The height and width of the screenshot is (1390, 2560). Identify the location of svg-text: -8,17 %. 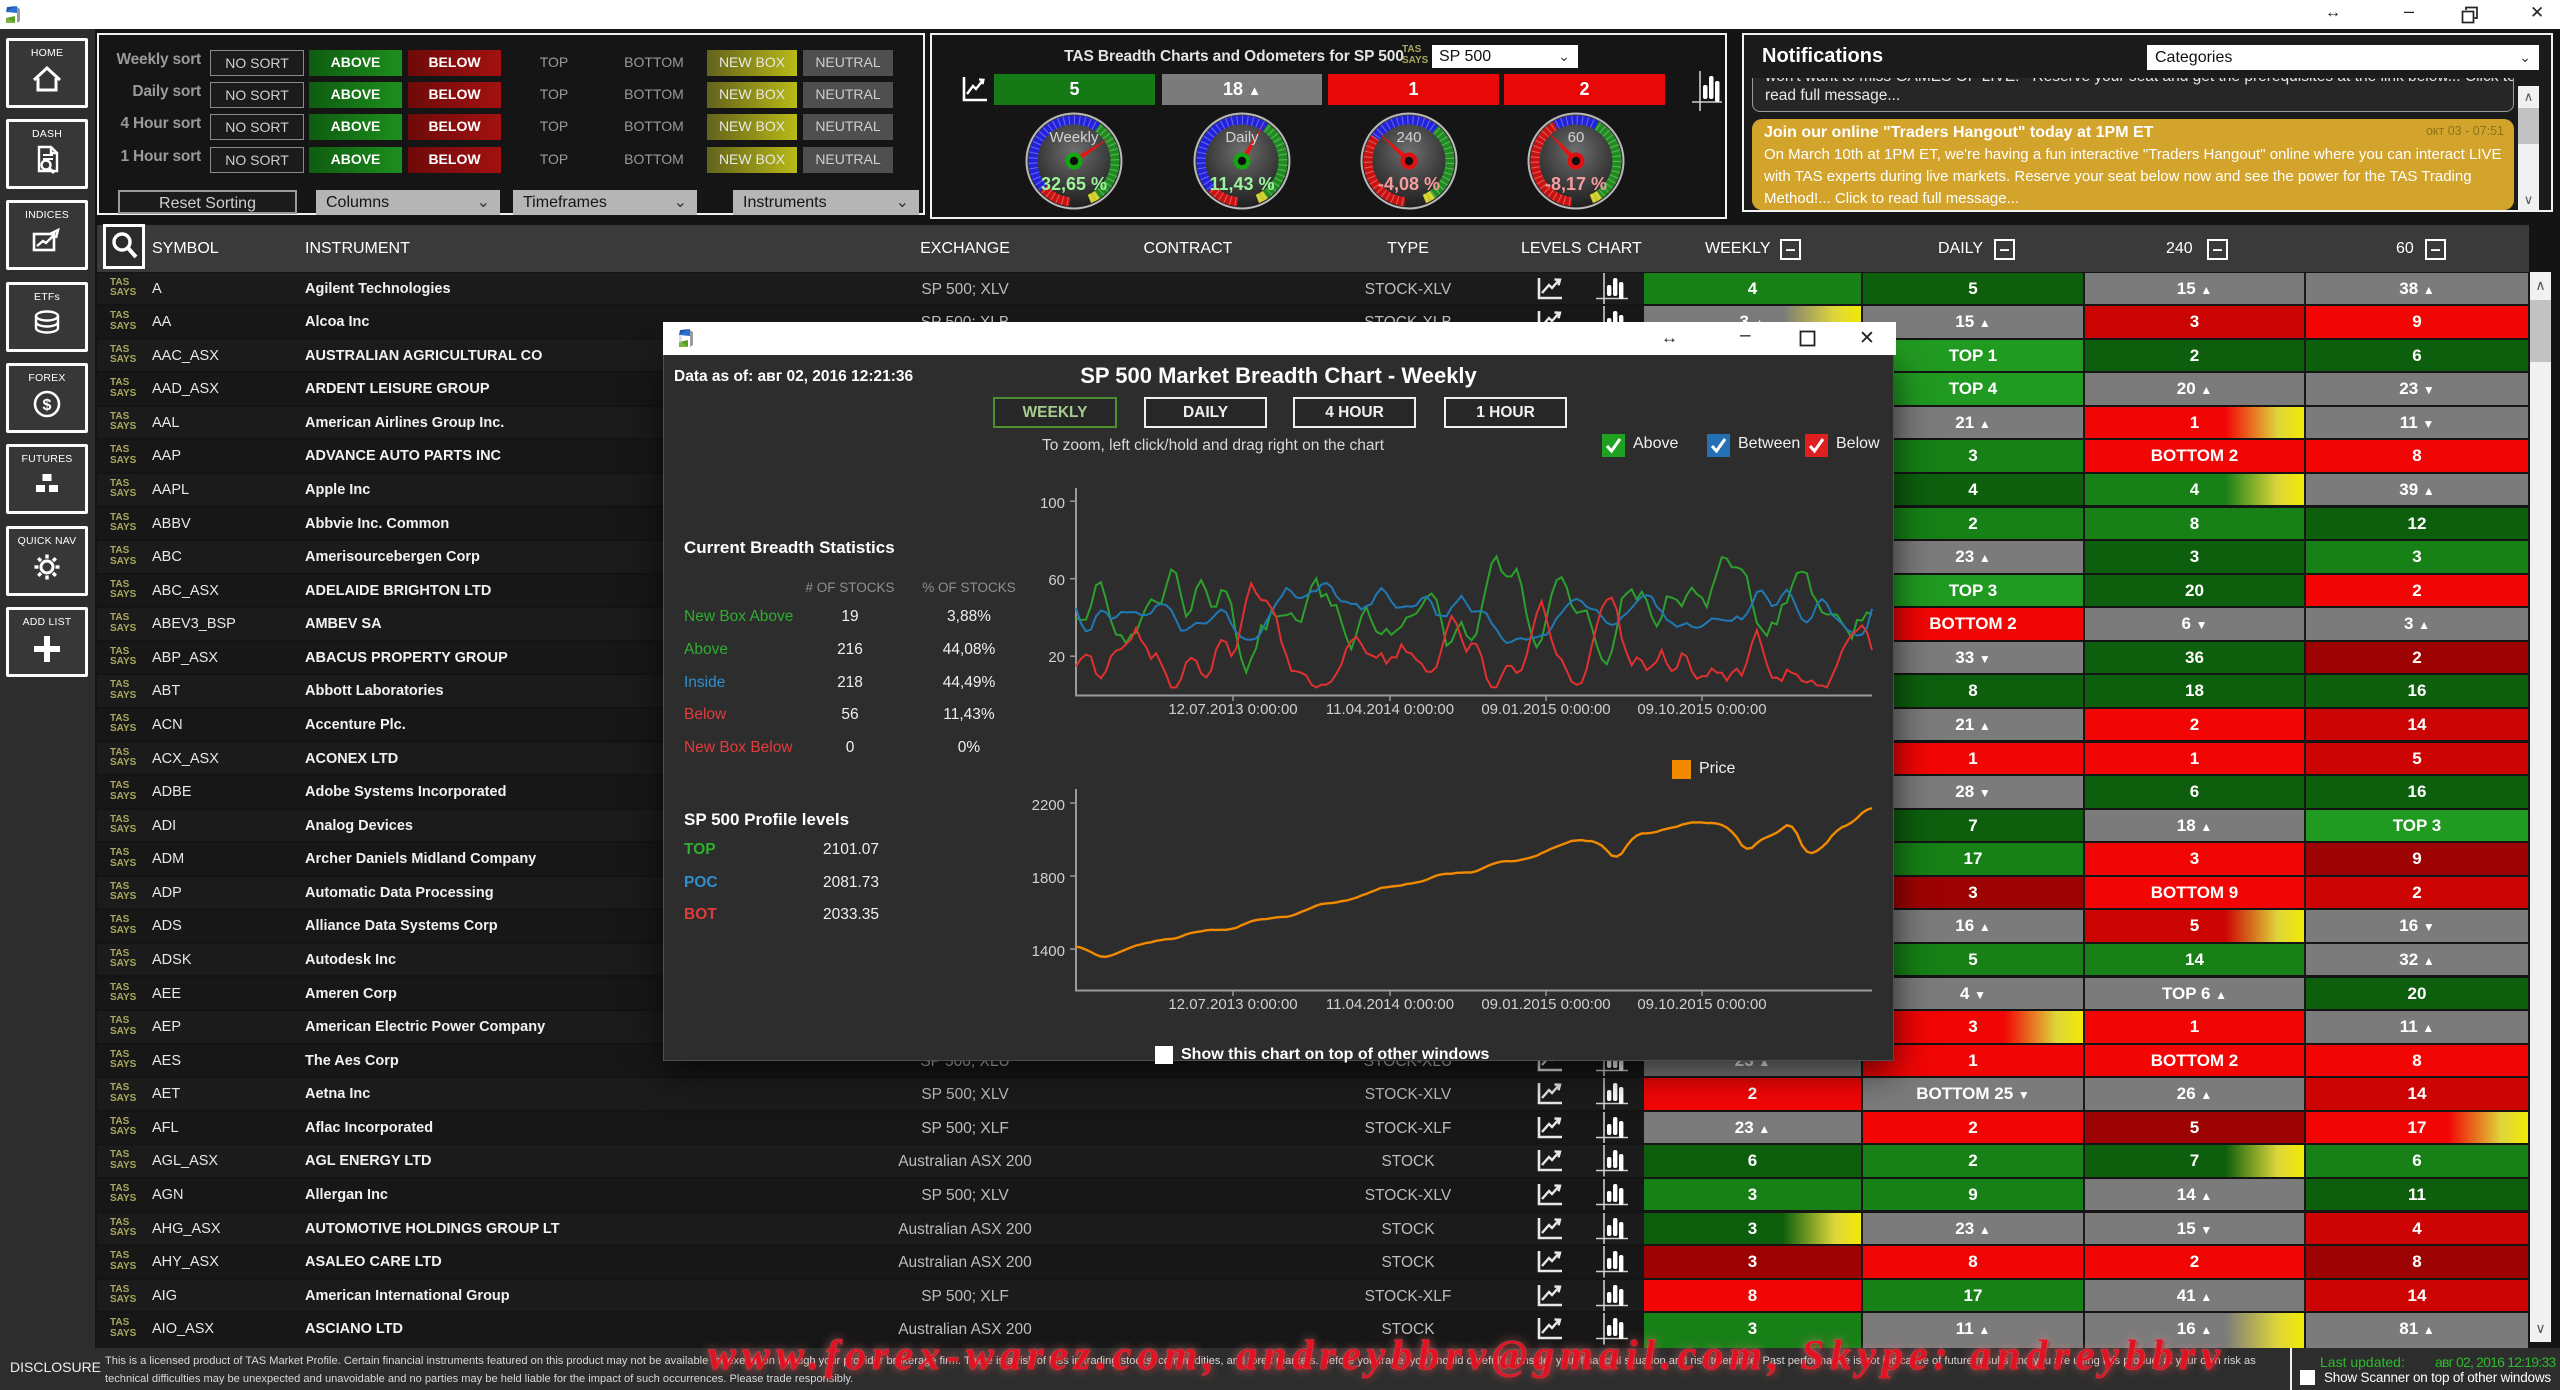
(1576, 184).